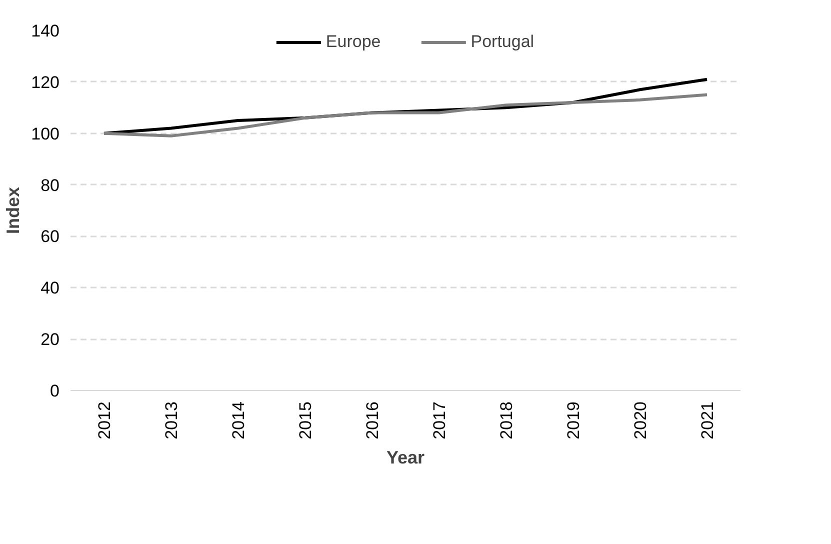  I want to click on legend-label: Portugal, so click(502, 42).